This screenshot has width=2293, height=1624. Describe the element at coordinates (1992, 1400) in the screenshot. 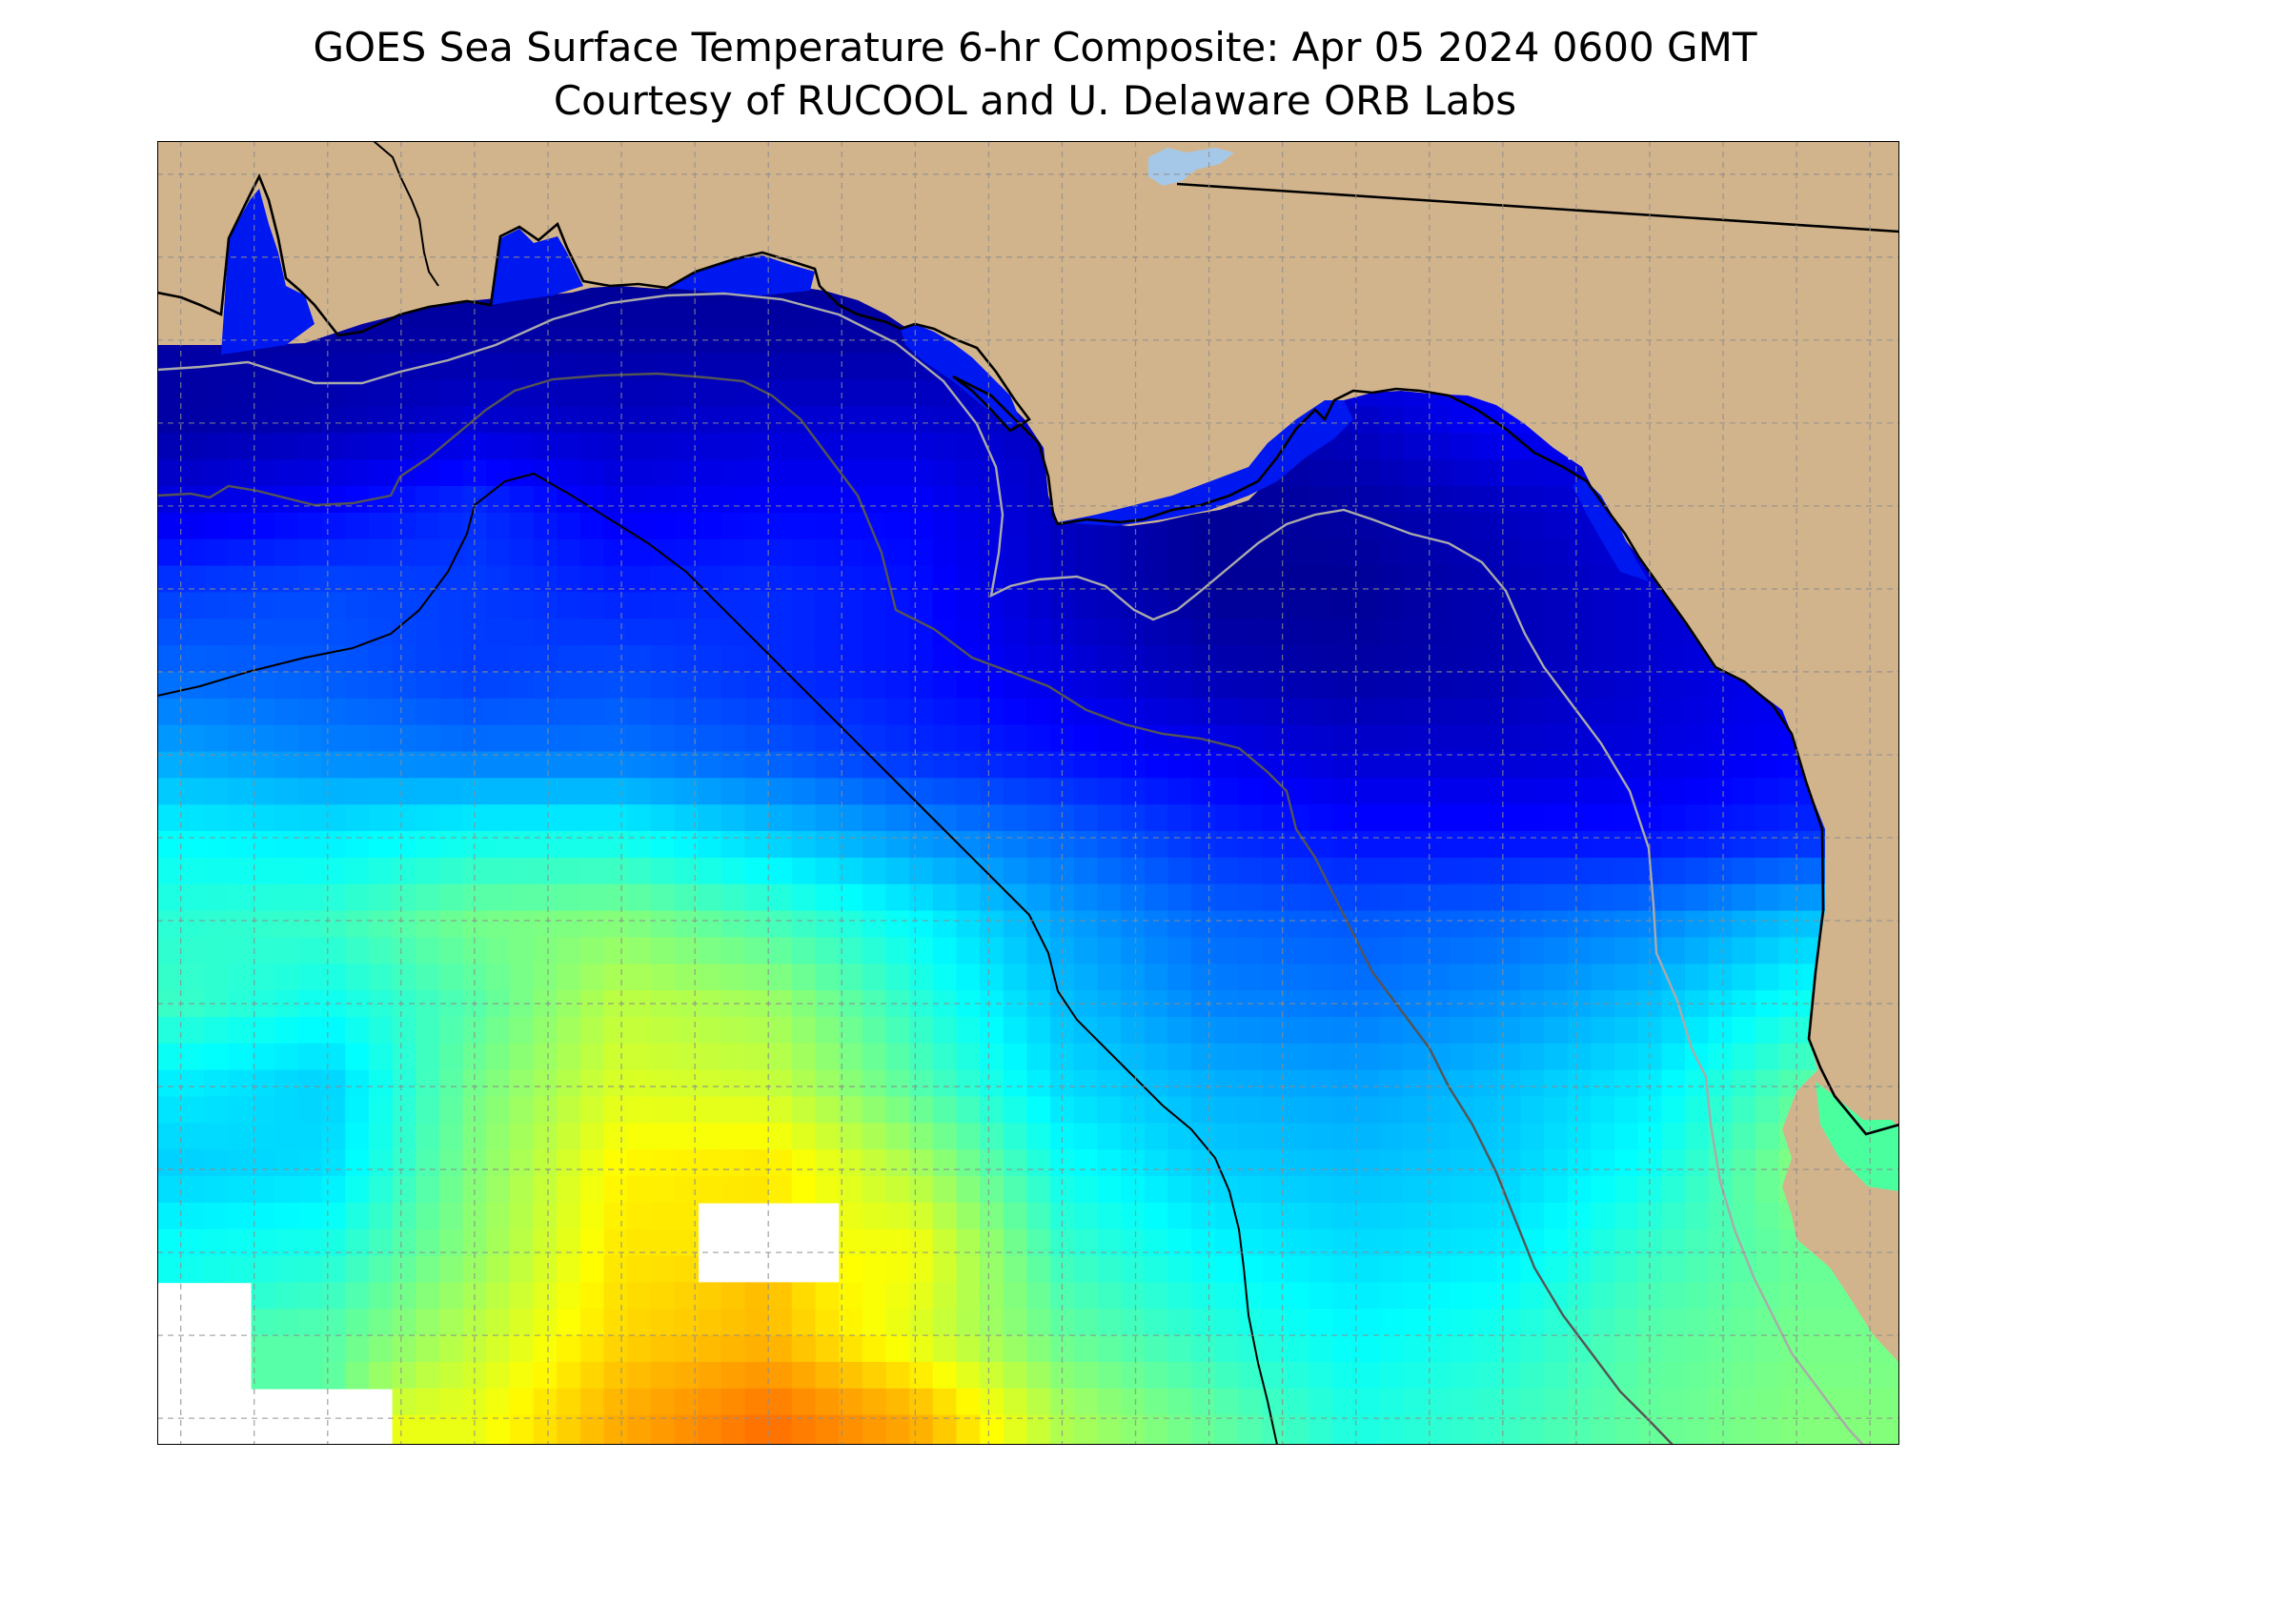

I see `colorbar-label-c: 20°C` at that location.